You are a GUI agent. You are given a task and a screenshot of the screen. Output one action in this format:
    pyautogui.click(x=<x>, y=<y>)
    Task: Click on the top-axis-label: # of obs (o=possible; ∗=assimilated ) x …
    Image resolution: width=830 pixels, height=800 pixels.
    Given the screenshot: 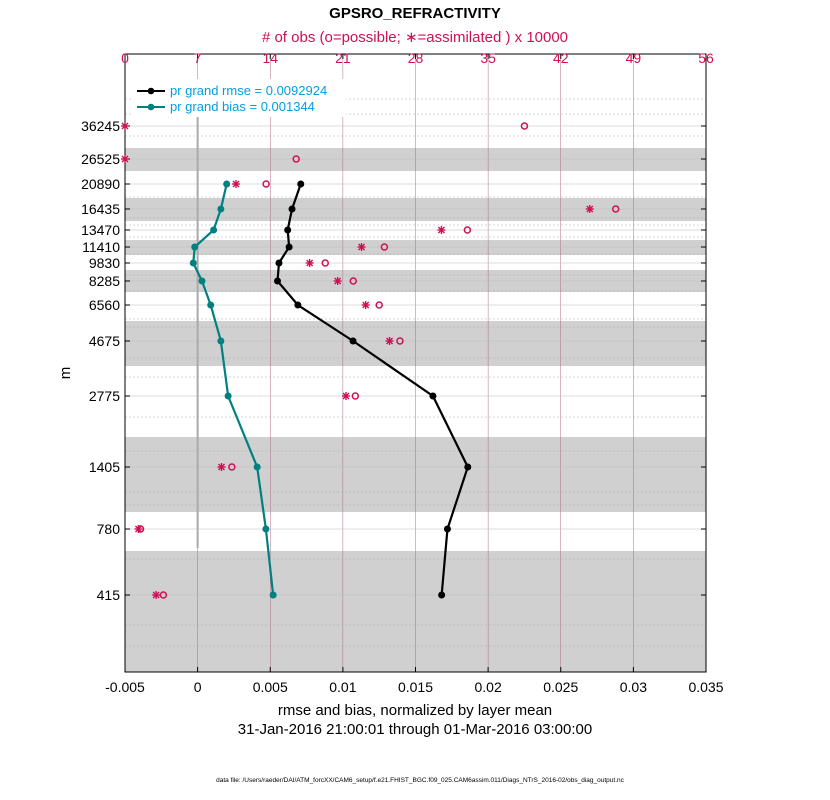 What is the action you would take?
    pyautogui.click(x=415, y=37)
    